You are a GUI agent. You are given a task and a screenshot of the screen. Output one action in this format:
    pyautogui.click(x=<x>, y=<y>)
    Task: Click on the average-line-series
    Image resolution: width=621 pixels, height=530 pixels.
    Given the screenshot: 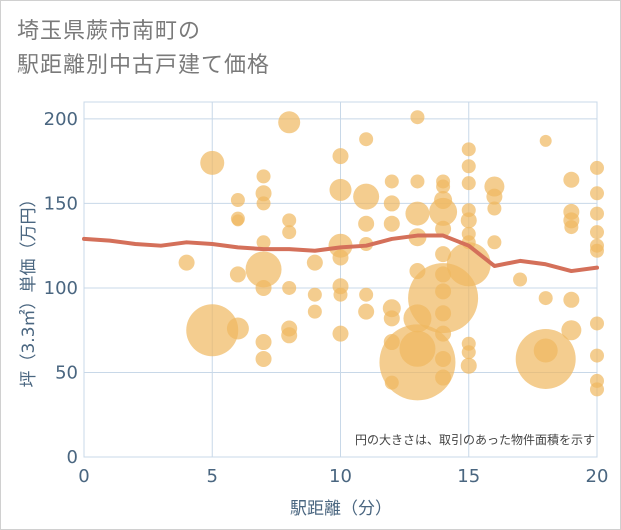 What is the action you would take?
    pyautogui.click(x=340, y=253)
    